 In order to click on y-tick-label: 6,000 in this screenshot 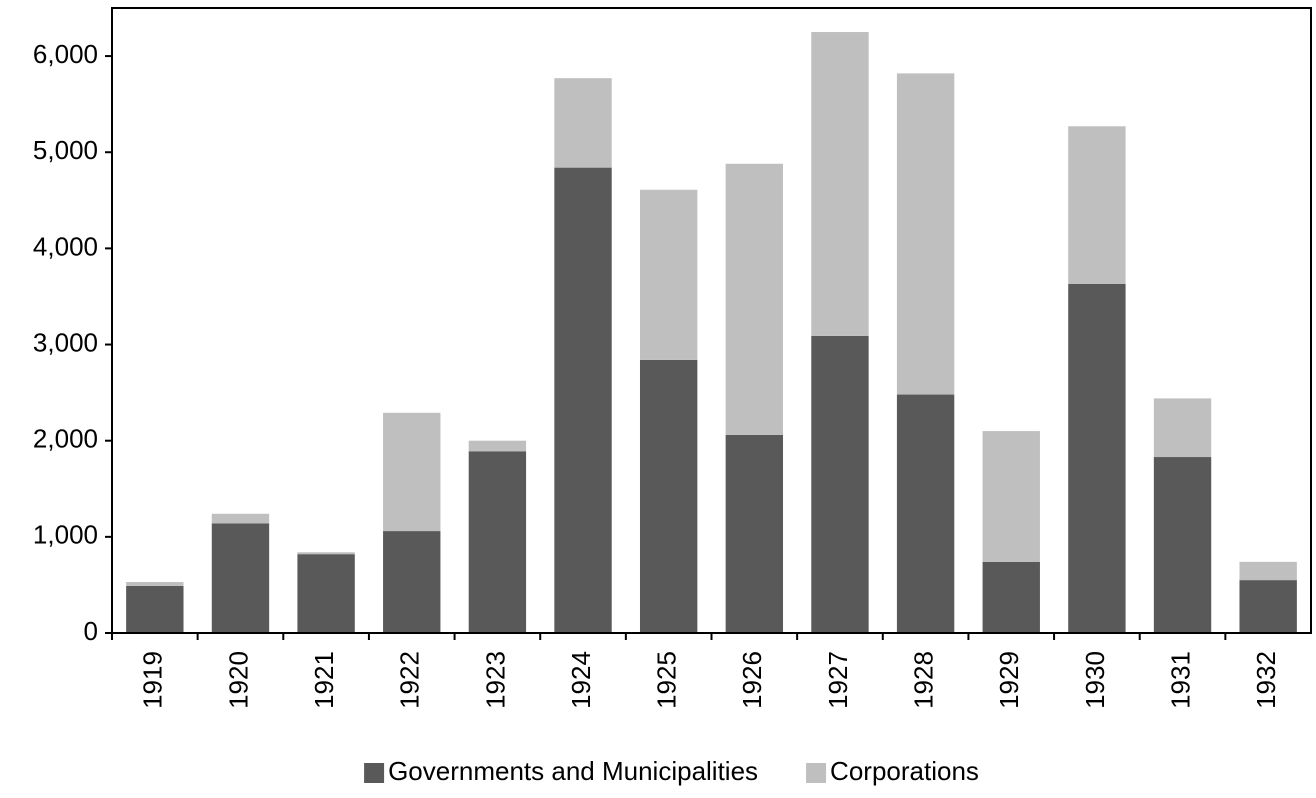, I will do `click(65, 54)`.